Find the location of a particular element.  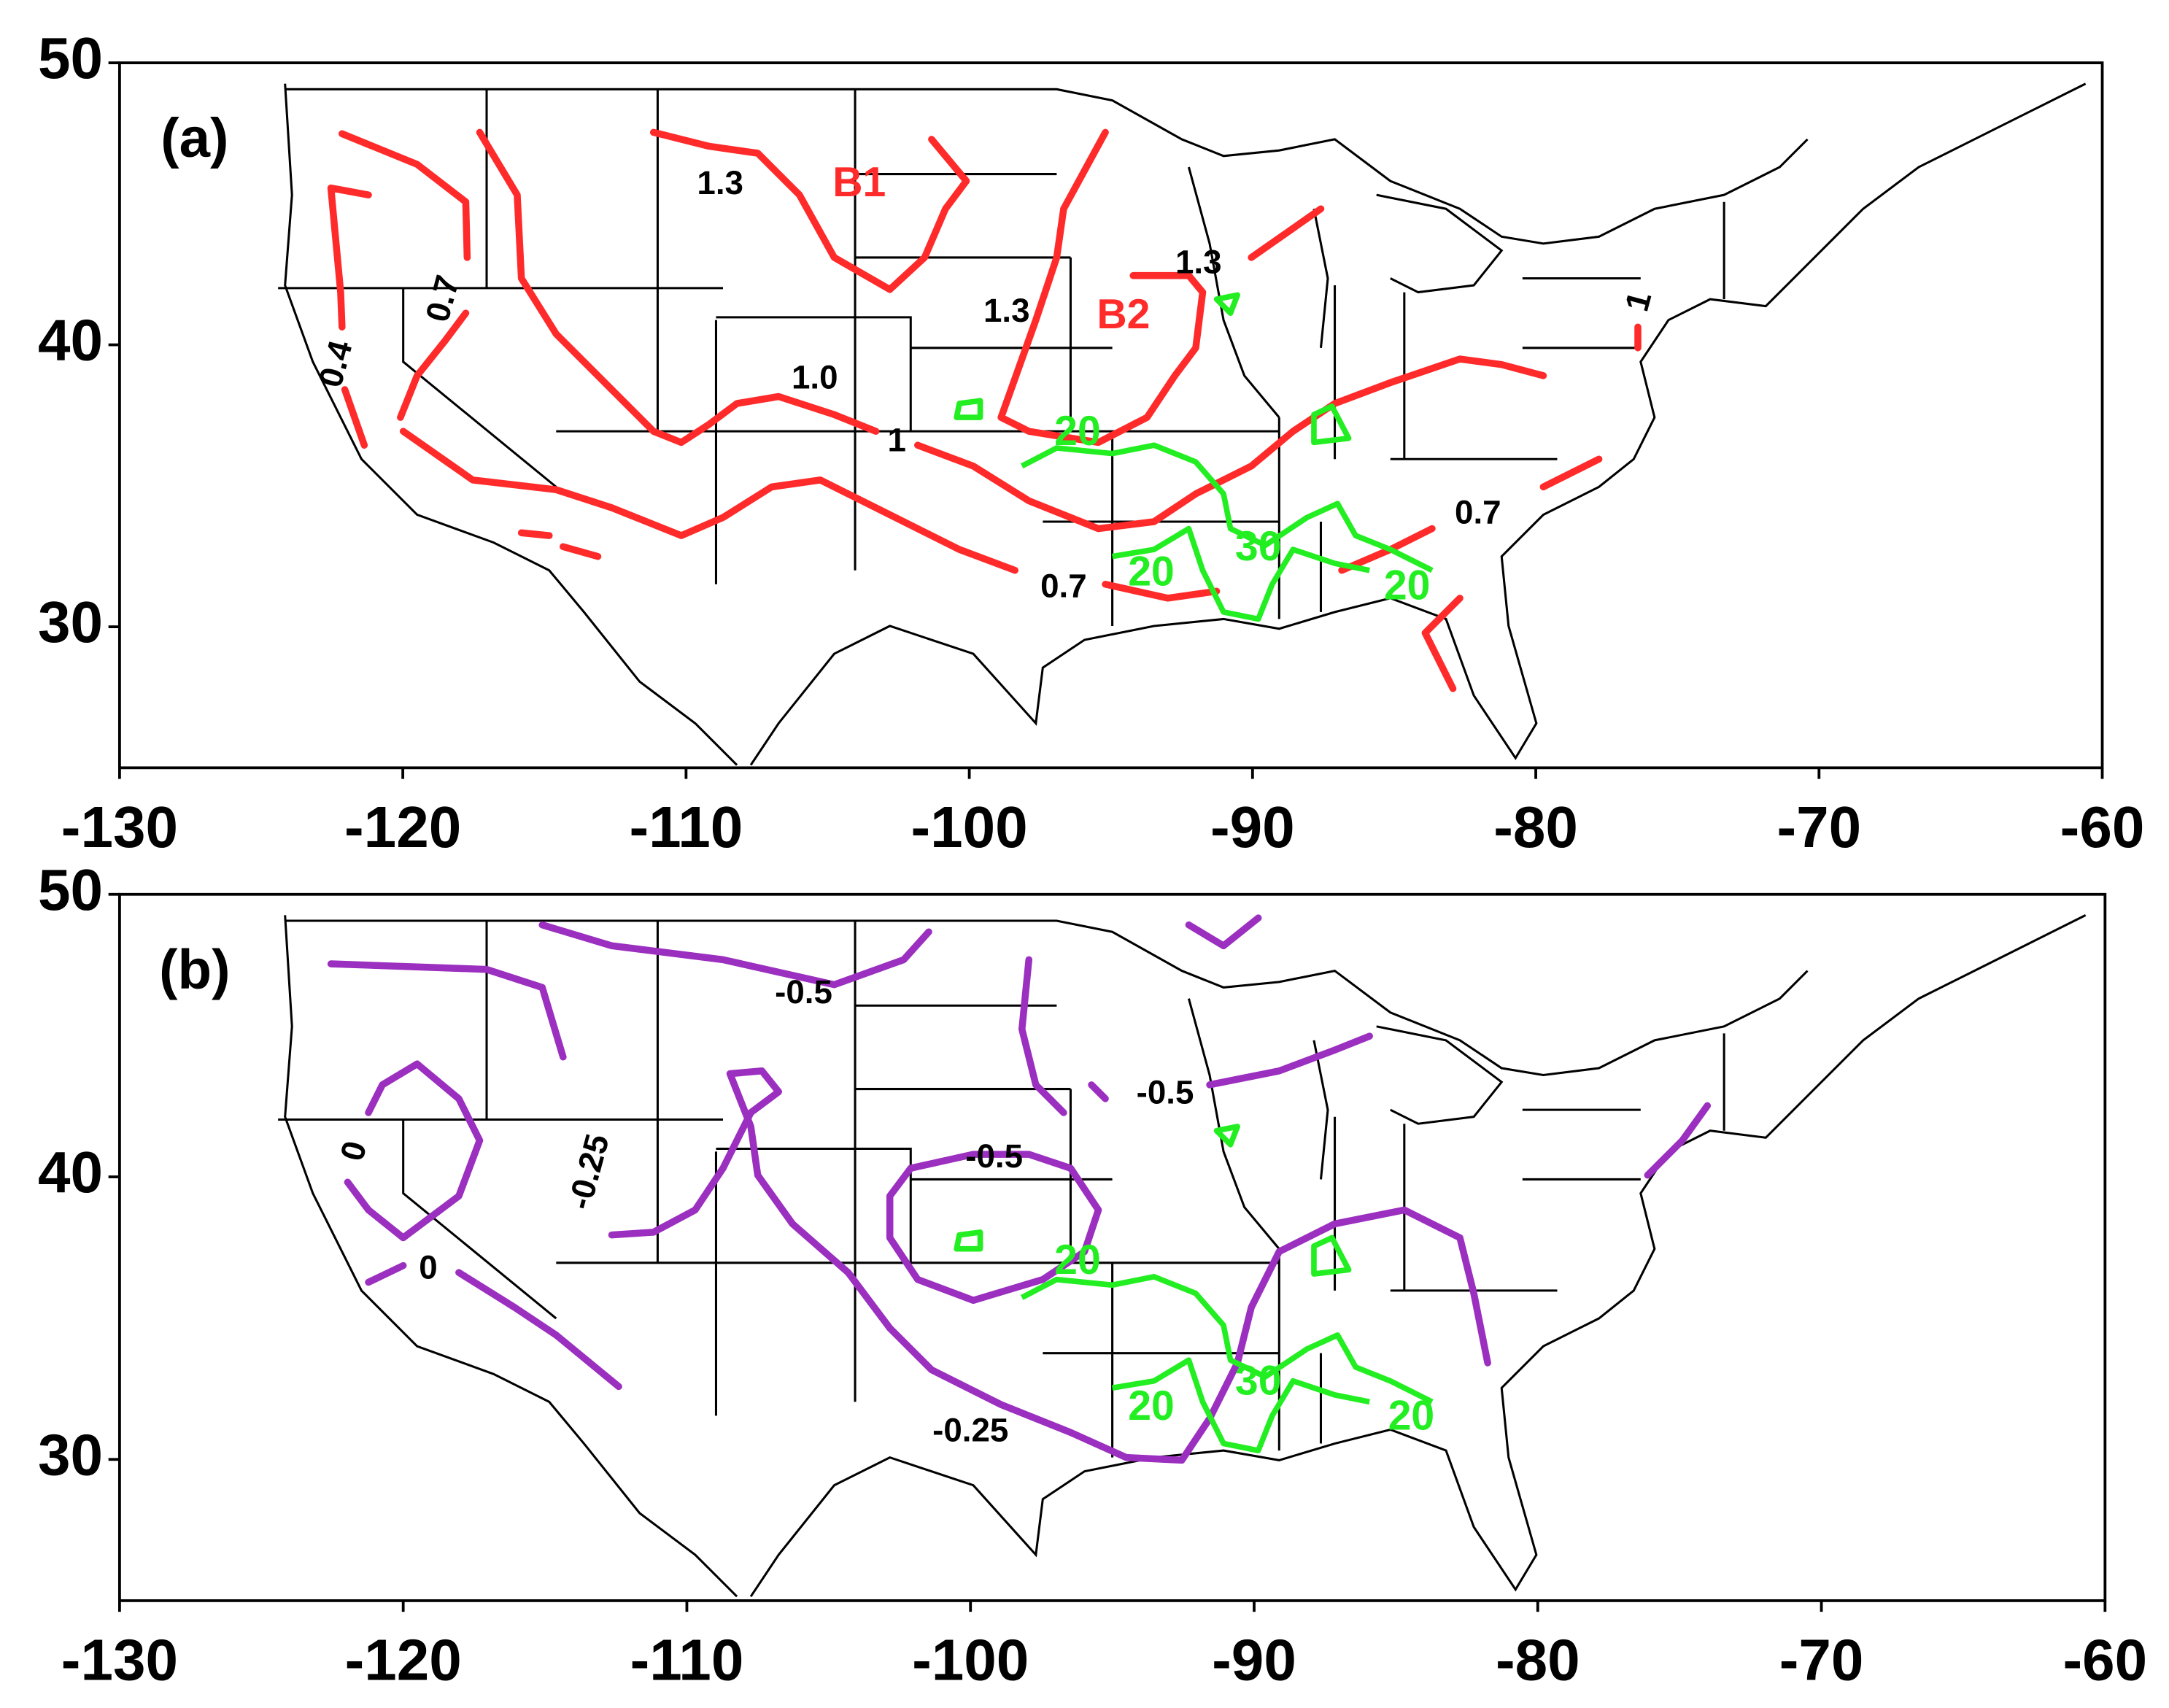

contour-label: 1.0 is located at coordinates (815, 377).